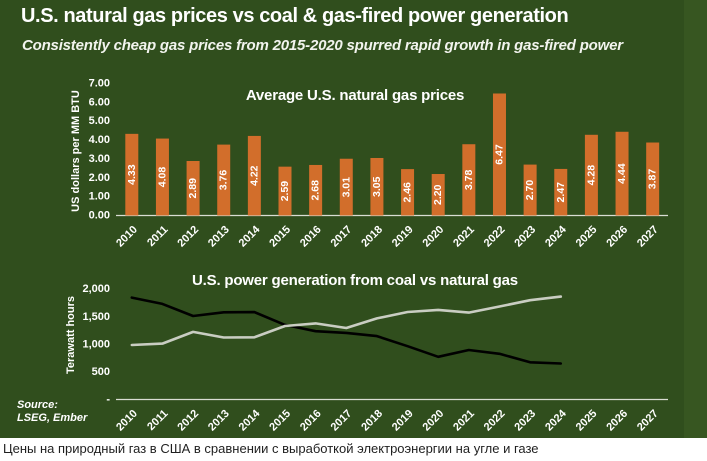 Image resolution: width=707 pixels, height=461 pixels. I want to click on bar-value-label: 2.70, so click(530, 190).